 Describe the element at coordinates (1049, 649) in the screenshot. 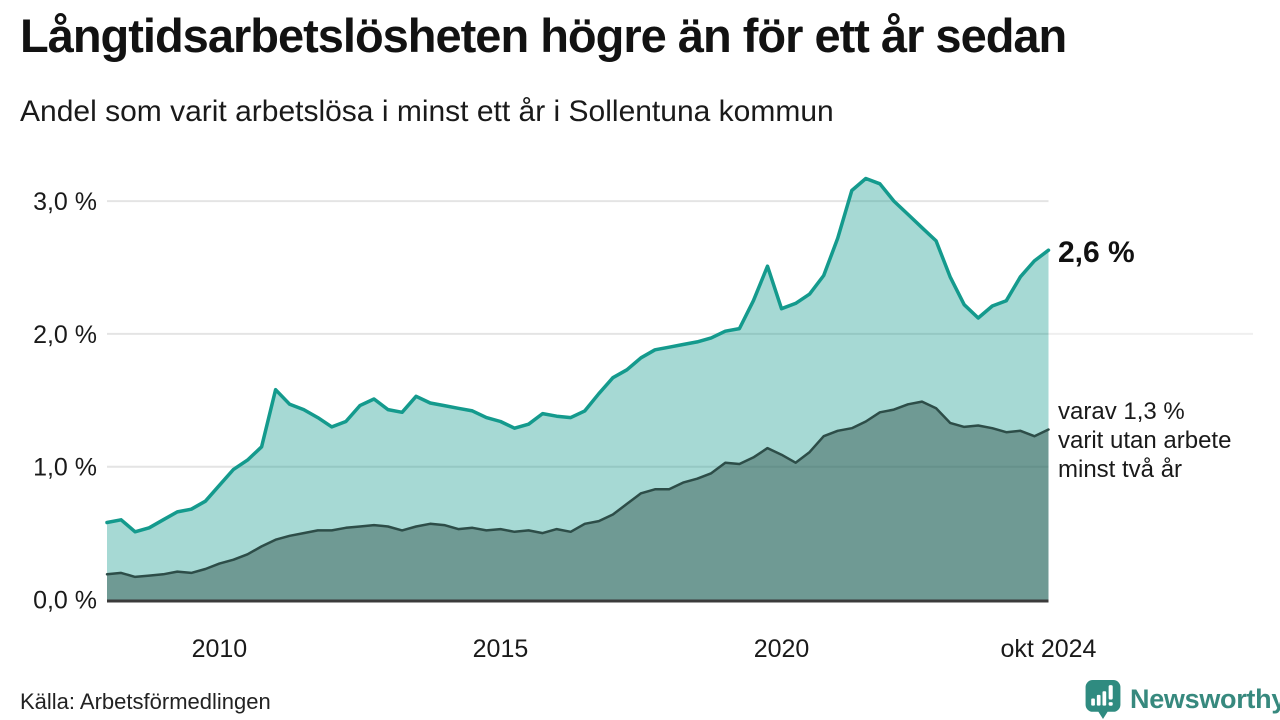

I see `x-axis-tick-label: okt 2024` at that location.